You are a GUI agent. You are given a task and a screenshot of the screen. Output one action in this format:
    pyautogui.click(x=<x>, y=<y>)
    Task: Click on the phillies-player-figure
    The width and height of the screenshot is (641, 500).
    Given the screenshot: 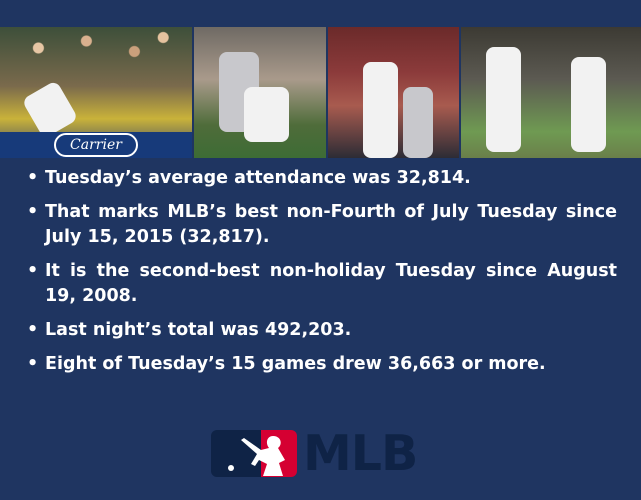 What is the action you would take?
    pyautogui.click(x=380, y=110)
    